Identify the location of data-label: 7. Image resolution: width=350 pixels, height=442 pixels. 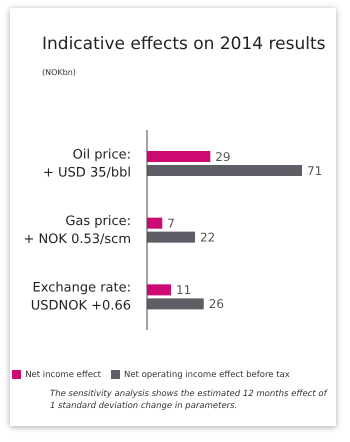
(171, 223).